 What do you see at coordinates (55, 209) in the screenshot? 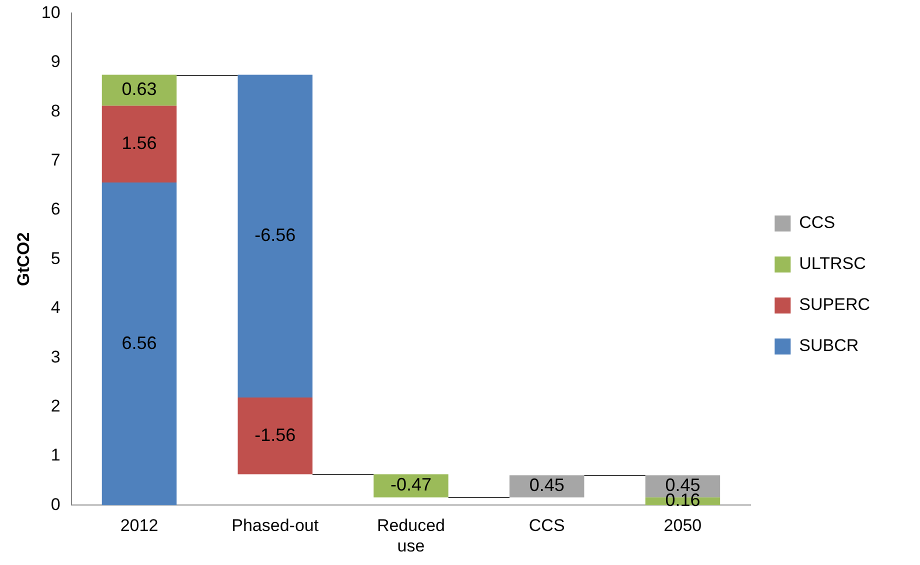
I see `y-tick-label: 6` at bounding box center [55, 209].